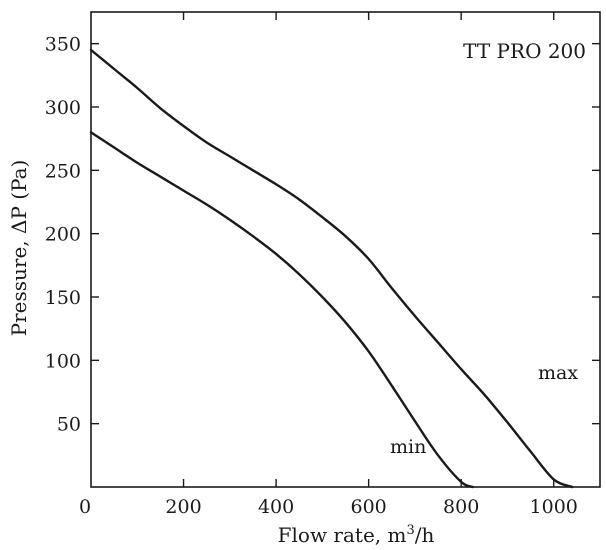 Image resolution: width=606 pixels, height=550 pixels. What do you see at coordinates (276, 507) in the screenshot?
I see `x-tick-label: 400` at bounding box center [276, 507].